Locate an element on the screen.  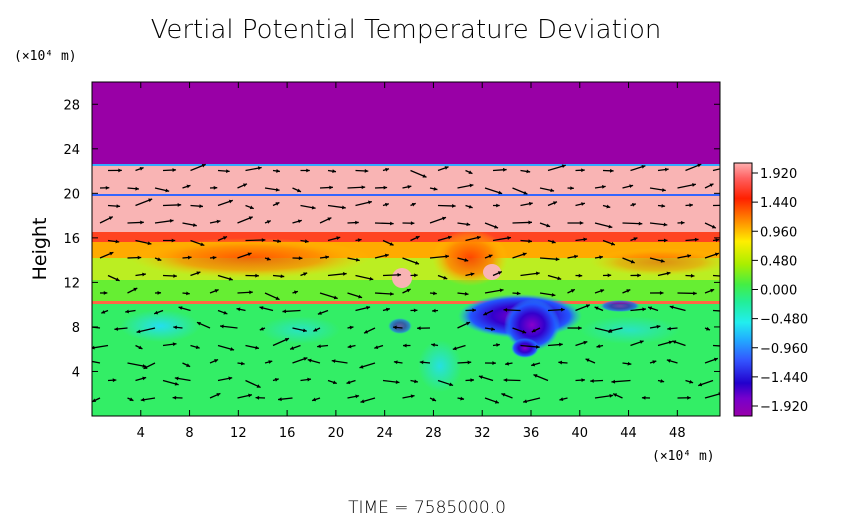
warm-region-right is located at coordinates (655, 262).